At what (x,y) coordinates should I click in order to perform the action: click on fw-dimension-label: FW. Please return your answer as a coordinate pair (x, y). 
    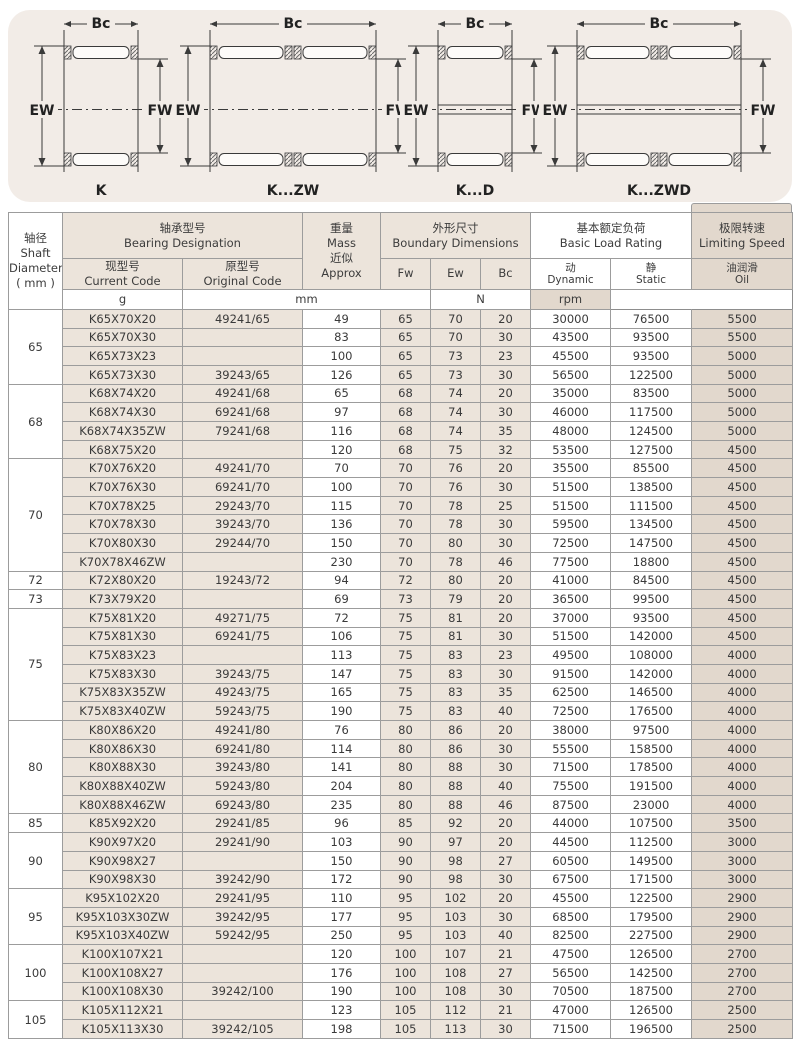
    Looking at the image, I should click on (159, 111).